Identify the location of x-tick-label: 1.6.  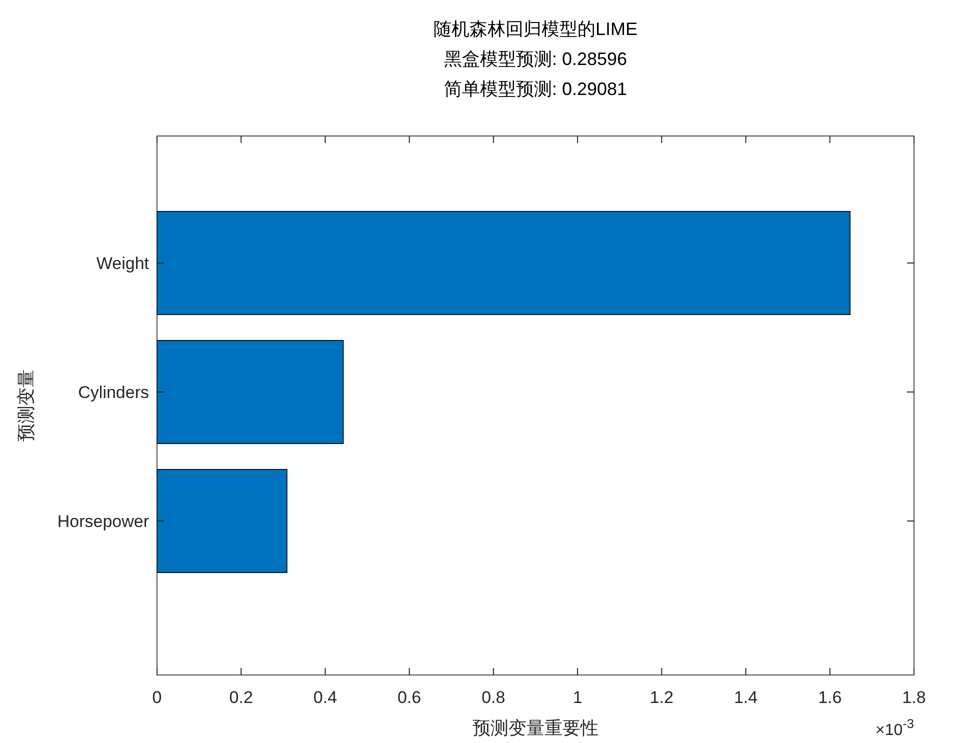
(830, 697).